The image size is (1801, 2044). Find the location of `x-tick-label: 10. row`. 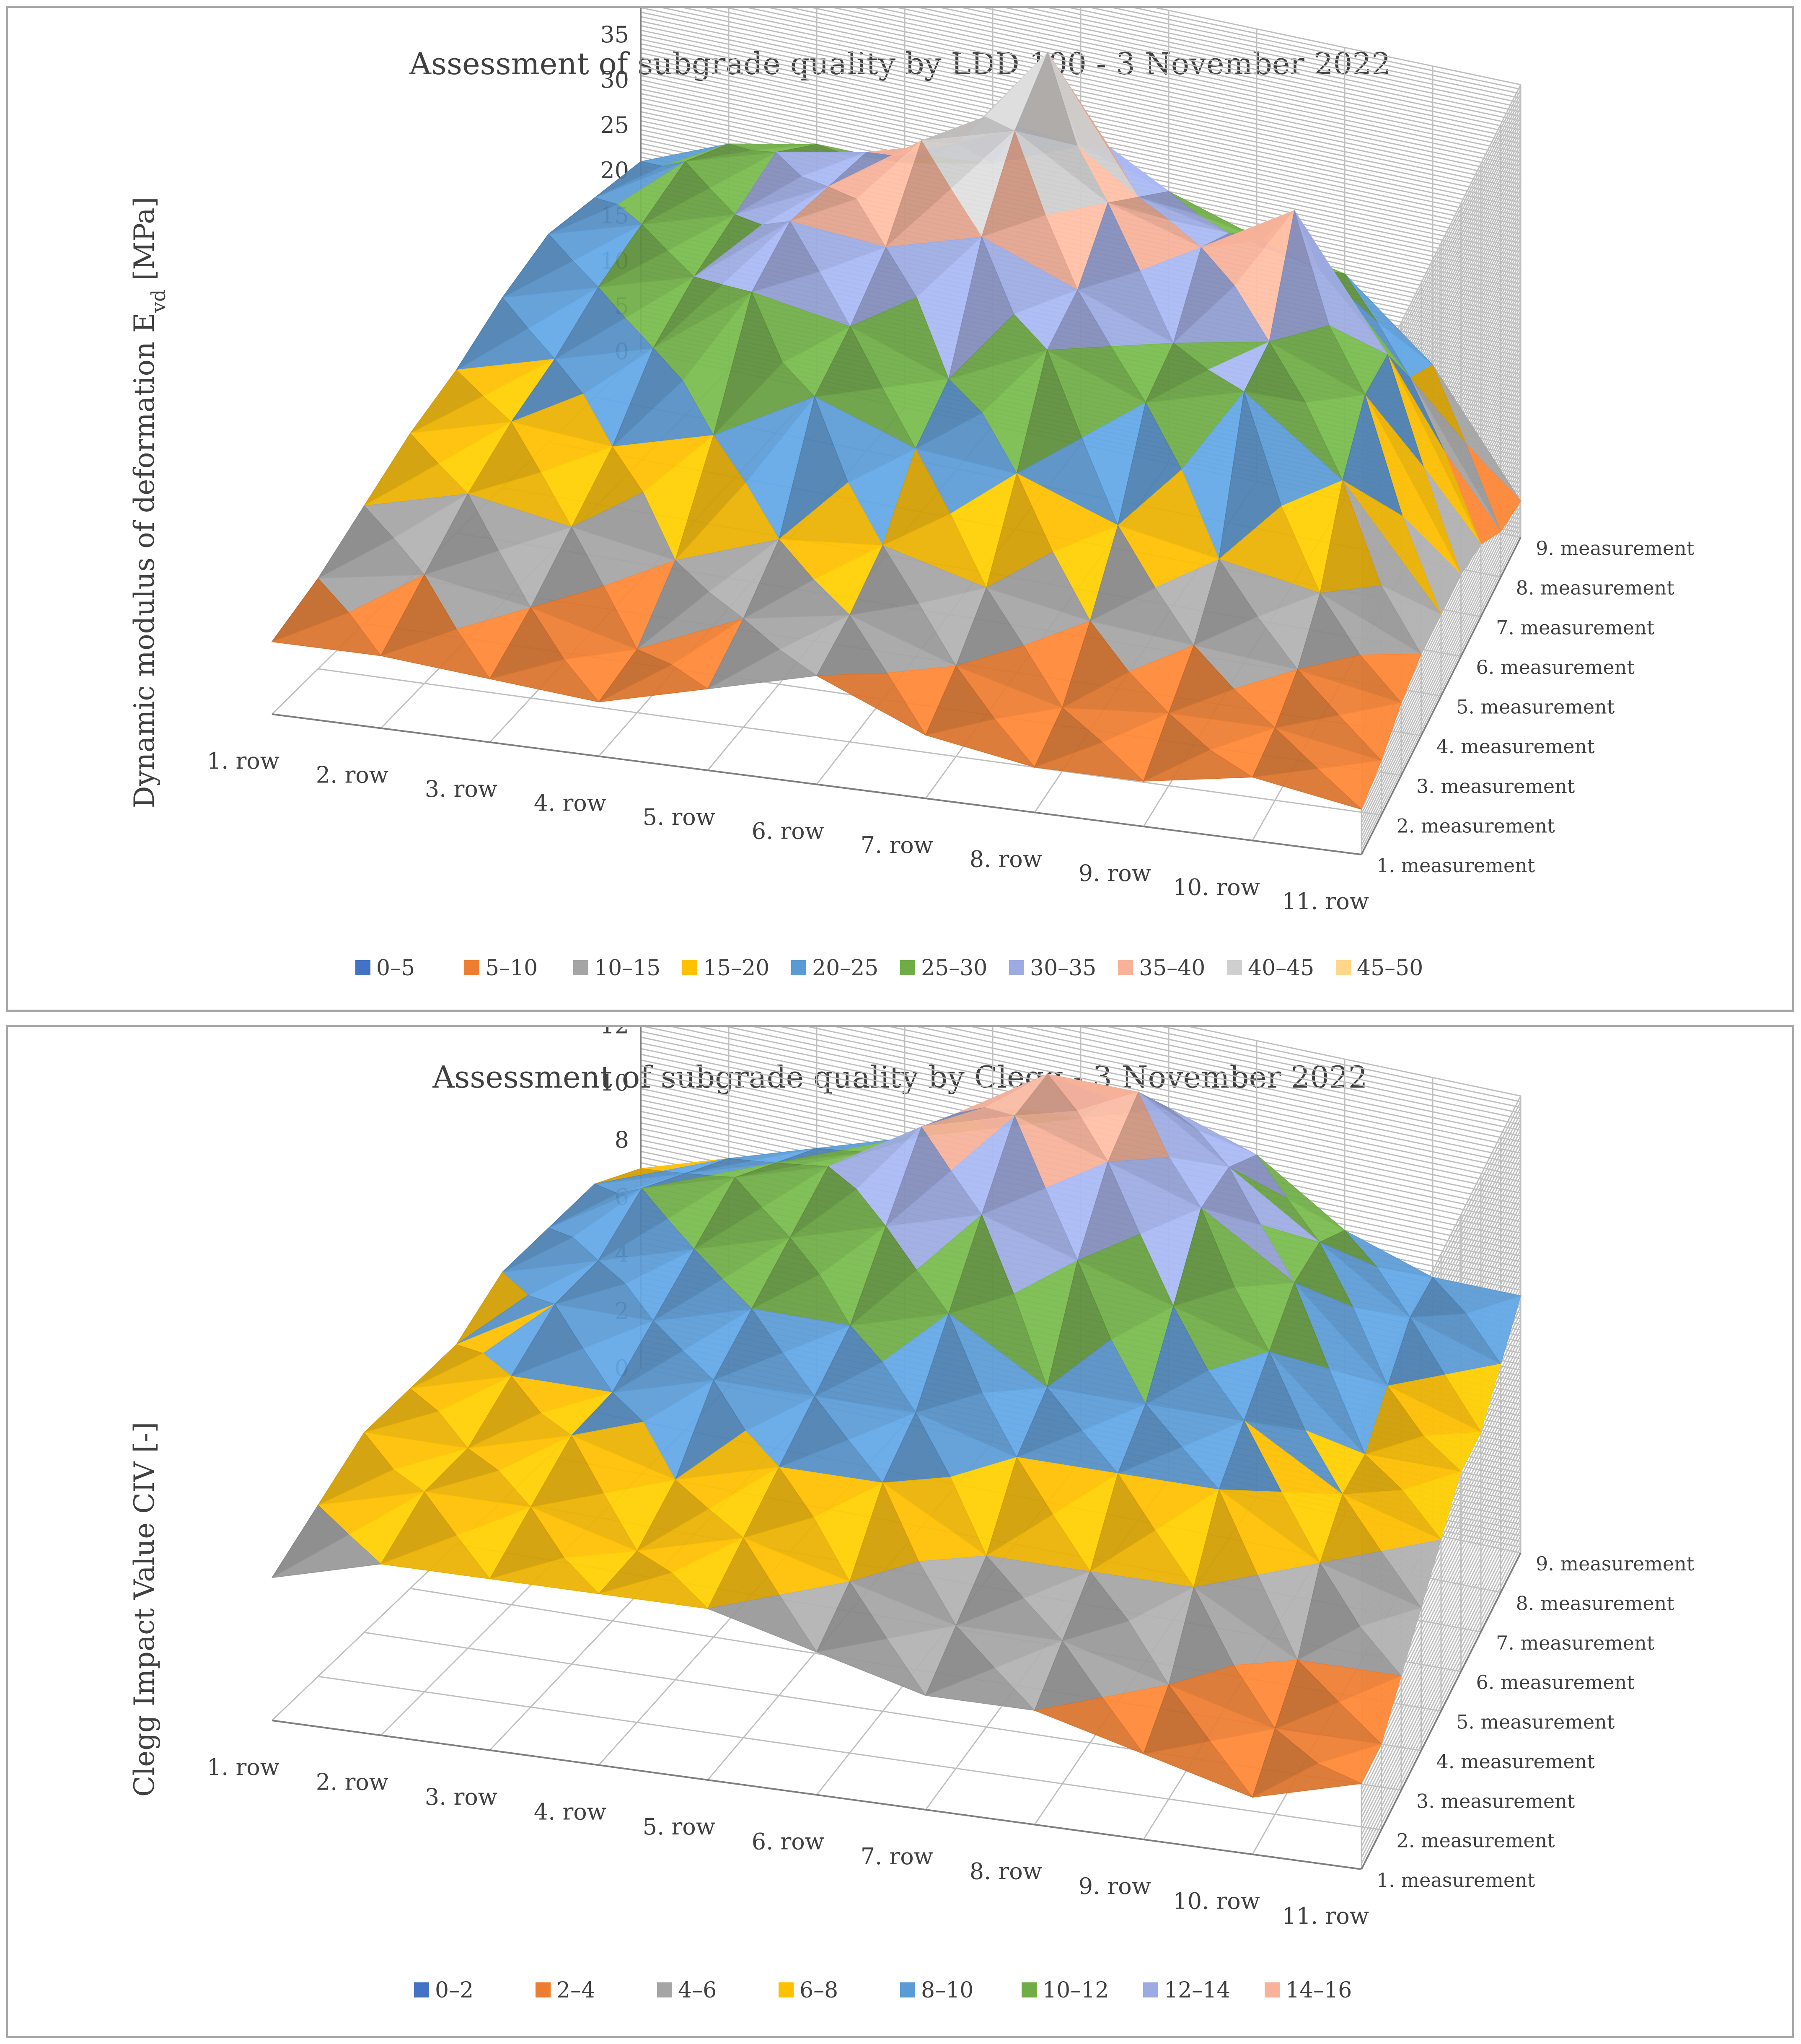

x-tick-label: 10. row is located at coordinates (1216, 888).